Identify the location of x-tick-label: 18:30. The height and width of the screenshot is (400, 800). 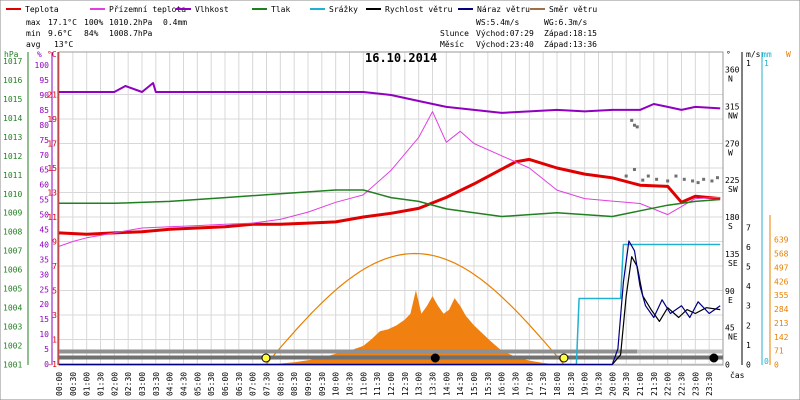
(571, 384).